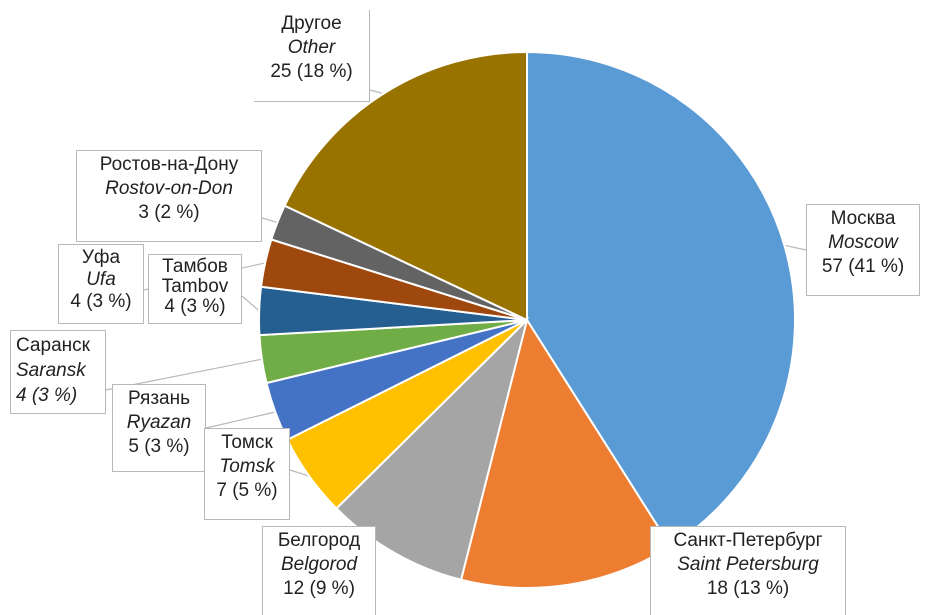  I want to click on label-ryazan-value: 5 (3 %), so click(159, 446).